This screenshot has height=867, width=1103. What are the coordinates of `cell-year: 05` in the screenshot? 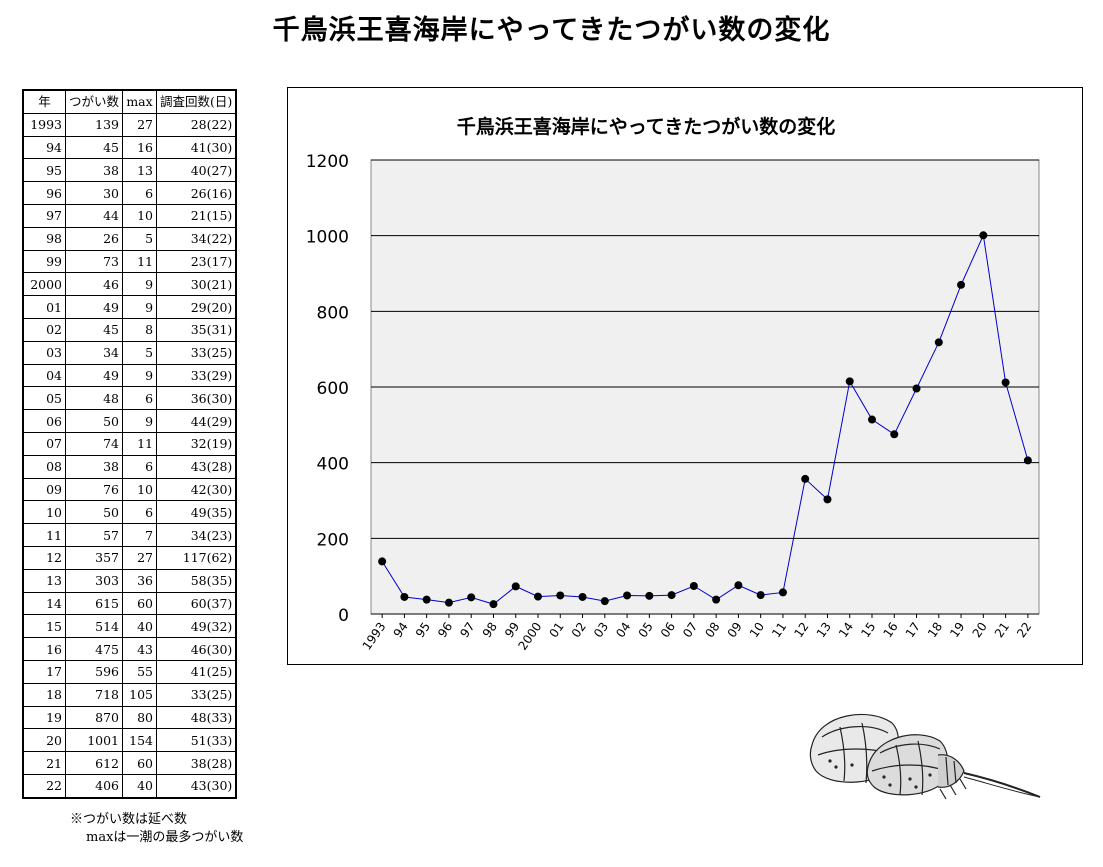 It's located at (44, 398).